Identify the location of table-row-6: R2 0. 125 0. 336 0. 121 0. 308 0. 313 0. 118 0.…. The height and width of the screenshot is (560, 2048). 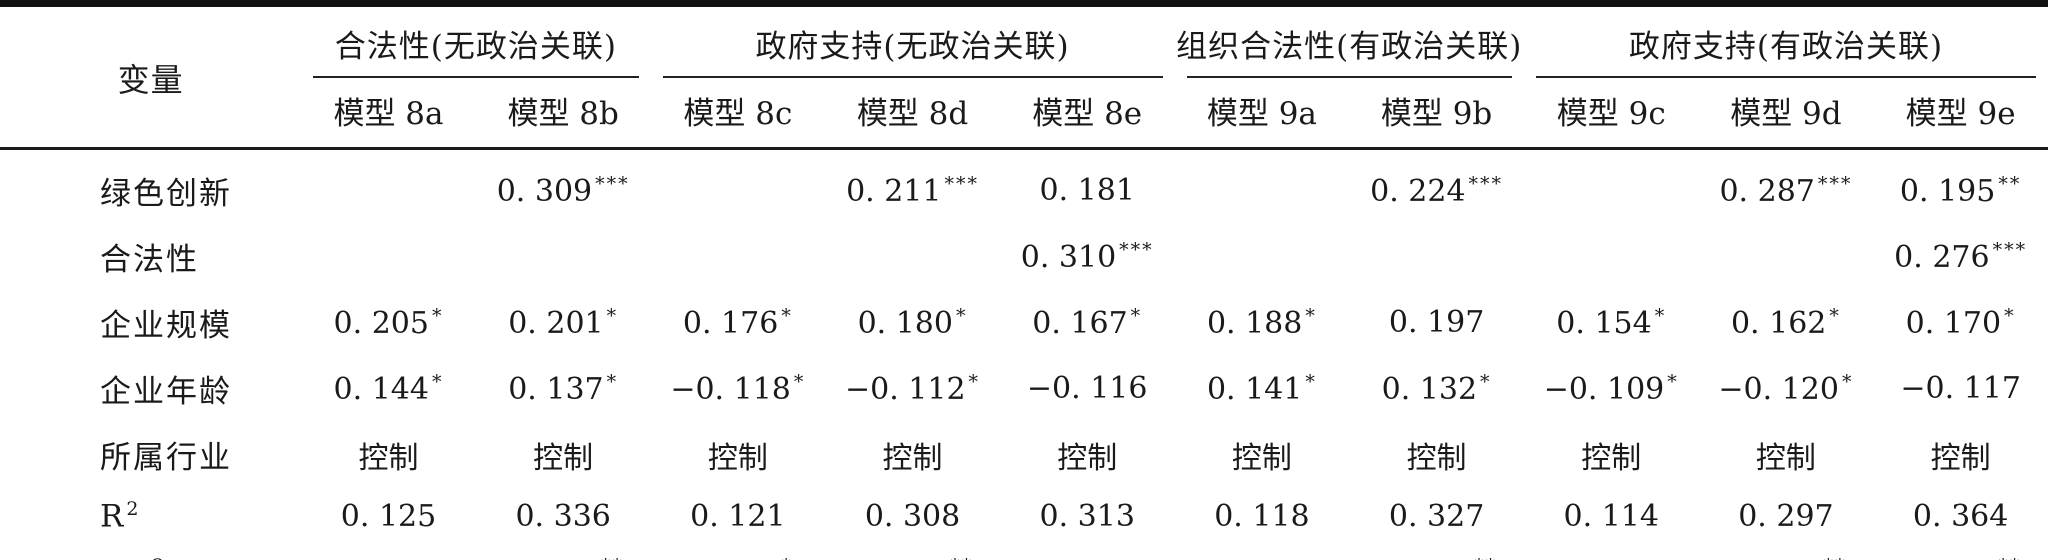
(1024, 515).